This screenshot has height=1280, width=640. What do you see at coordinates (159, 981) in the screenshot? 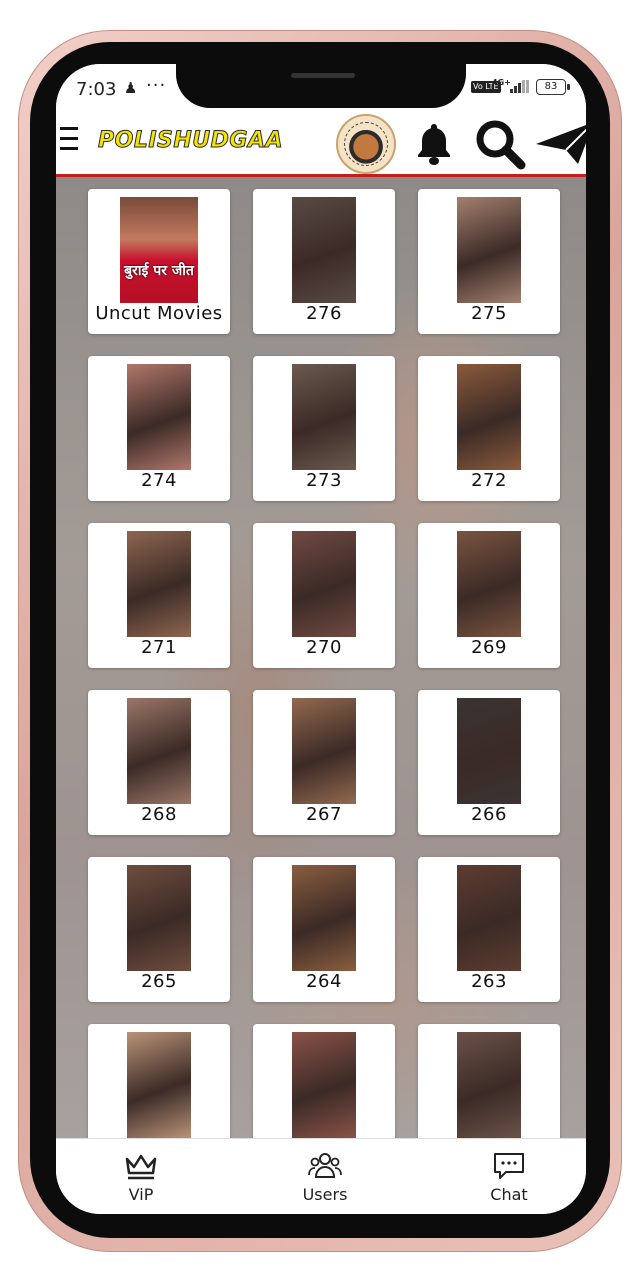
I see `video-card-label: 265` at bounding box center [159, 981].